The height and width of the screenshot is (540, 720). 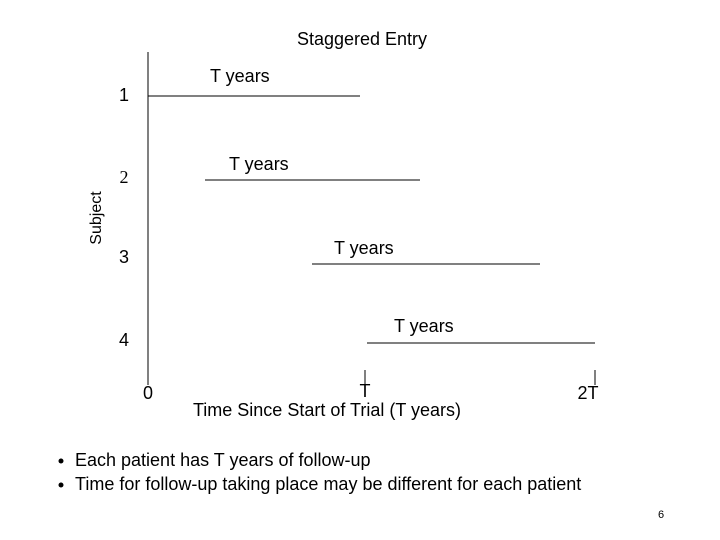 What do you see at coordinates (124, 95) in the screenshot?
I see `subject-label: 1` at bounding box center [124, 95].